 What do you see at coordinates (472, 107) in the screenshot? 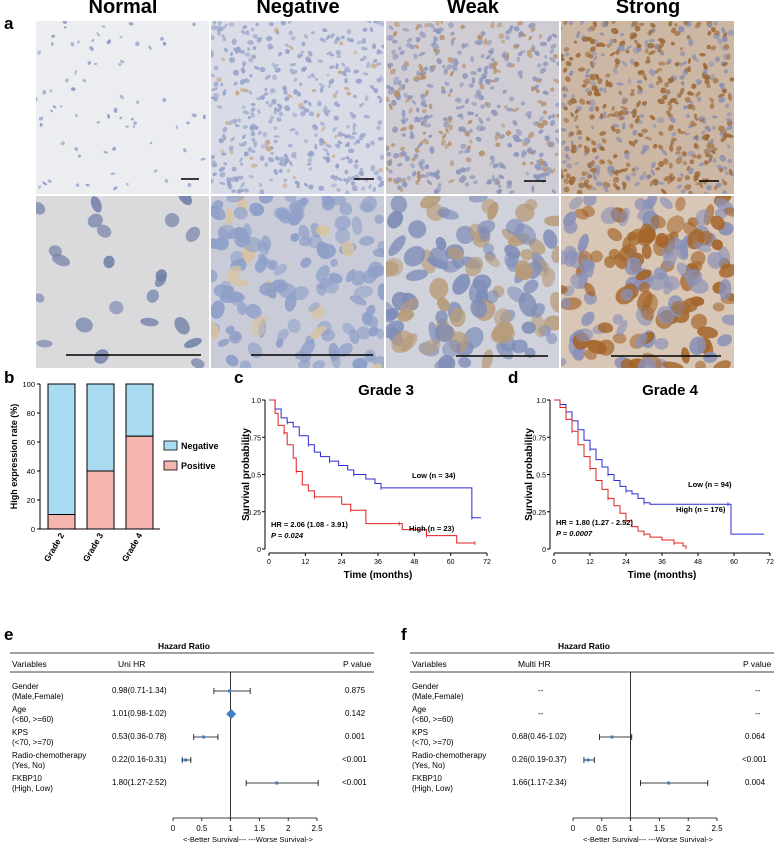
I see `micrograph-weak-low-mag` at bounding box center [472, 107].